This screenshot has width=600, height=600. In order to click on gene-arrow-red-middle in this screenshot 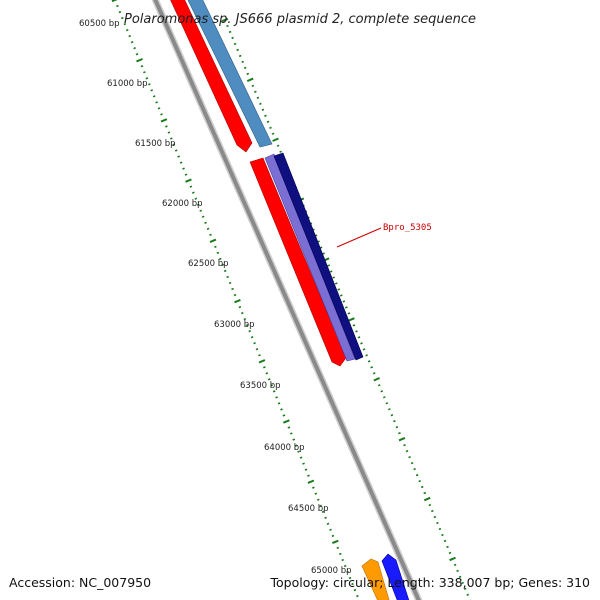, I will do `click(298, 262)`.